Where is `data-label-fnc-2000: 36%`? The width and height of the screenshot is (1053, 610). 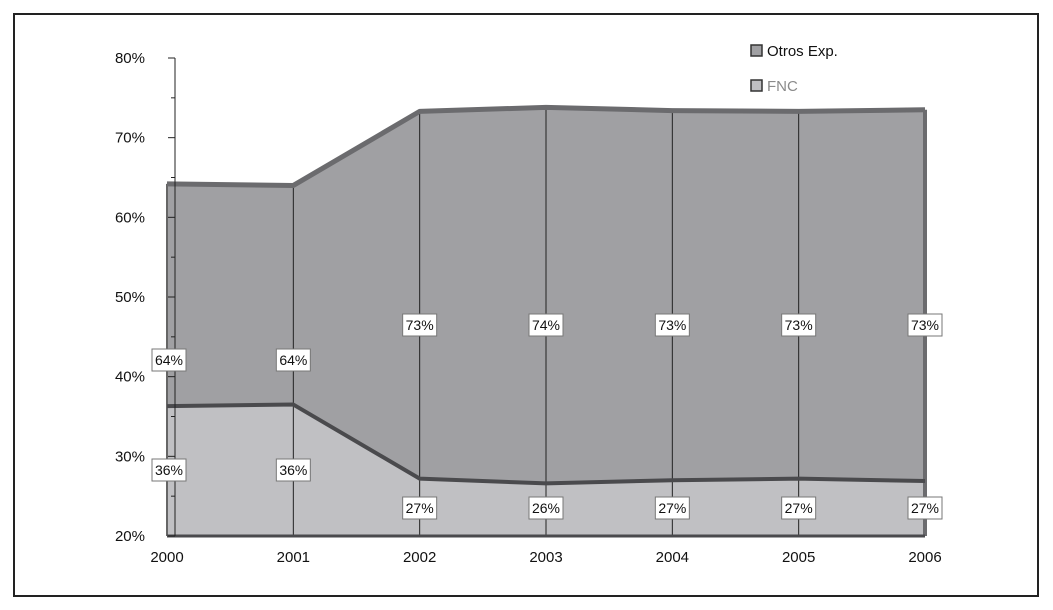 data-label-fnc-2000: 36% is located at coordinates (169, 470).